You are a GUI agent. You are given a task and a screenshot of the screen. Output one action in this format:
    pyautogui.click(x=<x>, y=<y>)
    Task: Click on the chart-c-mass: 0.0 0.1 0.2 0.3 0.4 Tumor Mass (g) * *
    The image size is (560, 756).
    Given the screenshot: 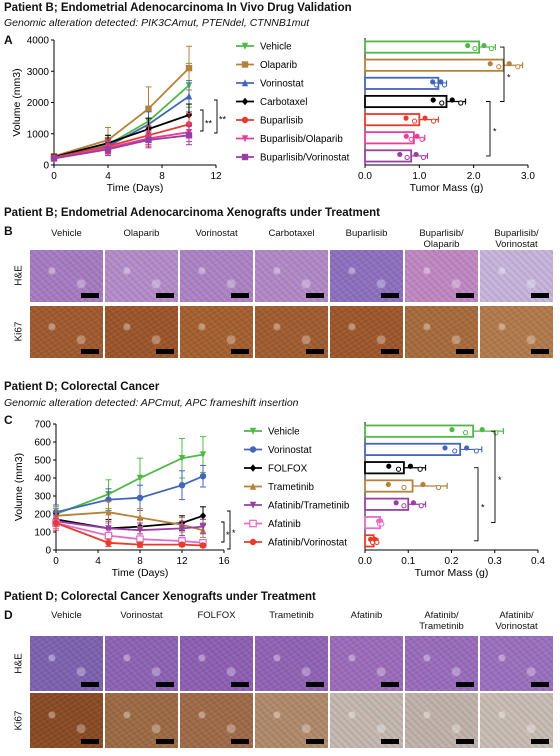 What is the action you would take?
    pyautogui.click(x=451, y=500)
    